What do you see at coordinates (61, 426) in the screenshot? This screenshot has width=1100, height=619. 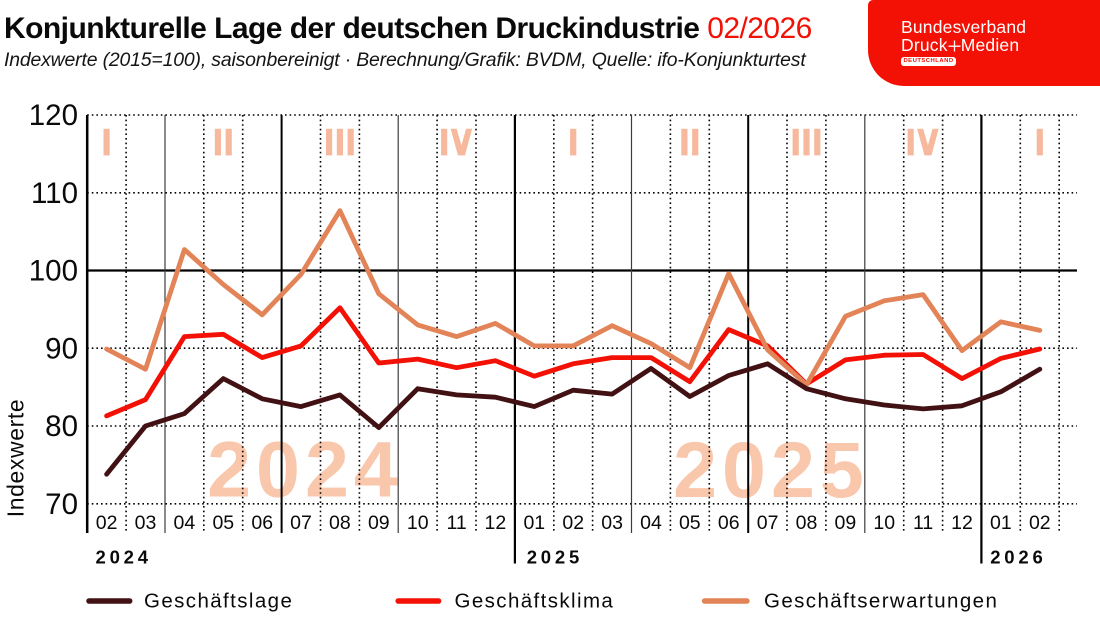 I see `svg-text: 80` at bounding box center [61, 426].